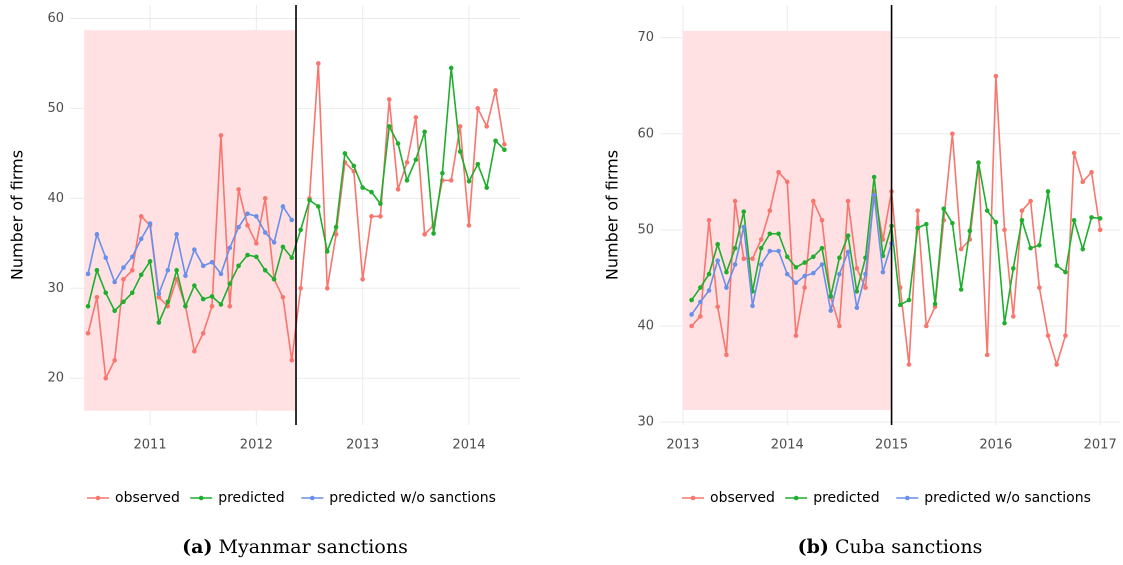 The width and height of the screenshot is (1123, 565). What do you see at coordinates (612, 215) in the screenshot?
I see `y-axis-title: Number of firms` at bounding box center [612, 215].